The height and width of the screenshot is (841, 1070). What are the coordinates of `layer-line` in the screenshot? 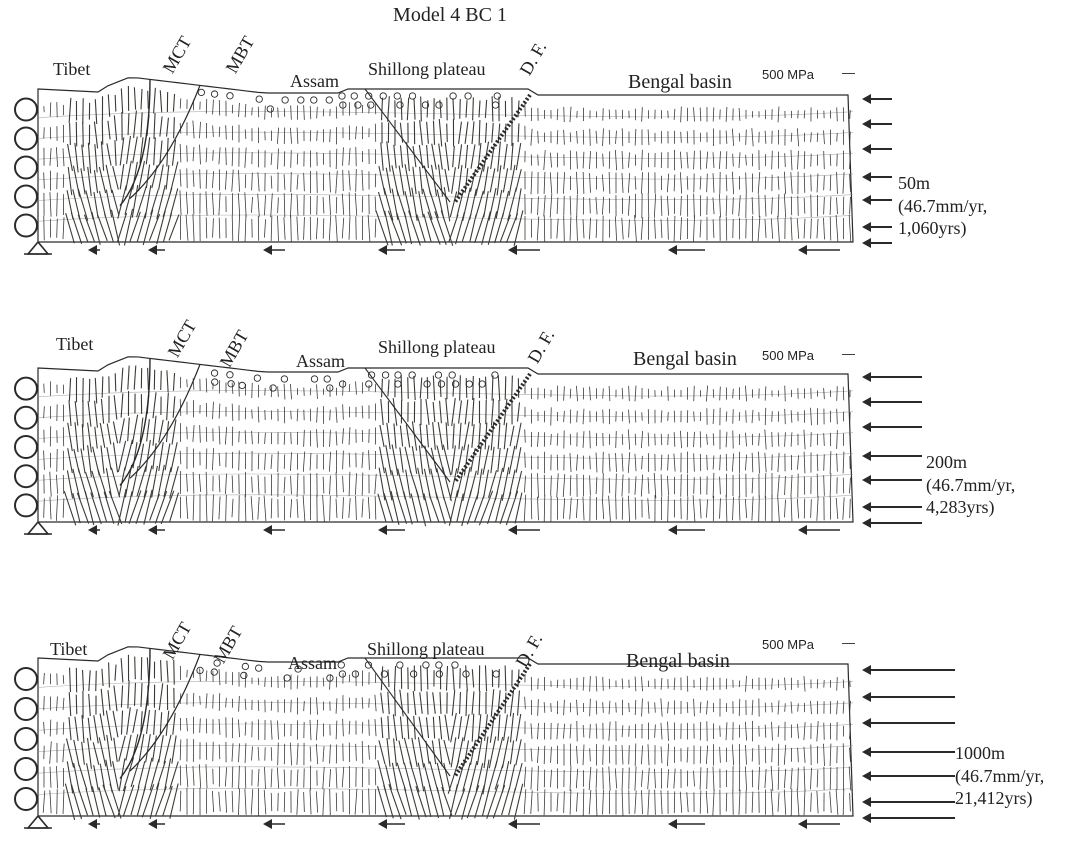 It's located at (445, 177).